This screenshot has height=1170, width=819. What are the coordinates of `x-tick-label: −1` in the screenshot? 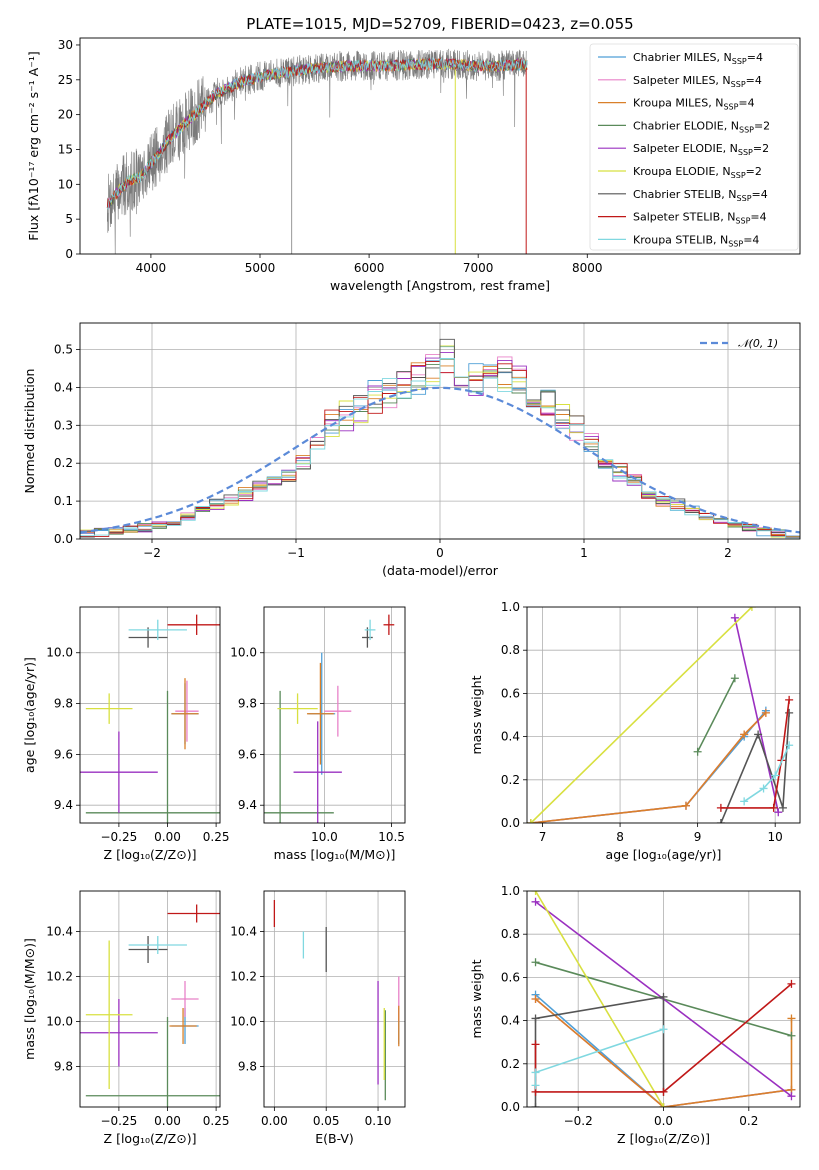 It's located at (296, 553).